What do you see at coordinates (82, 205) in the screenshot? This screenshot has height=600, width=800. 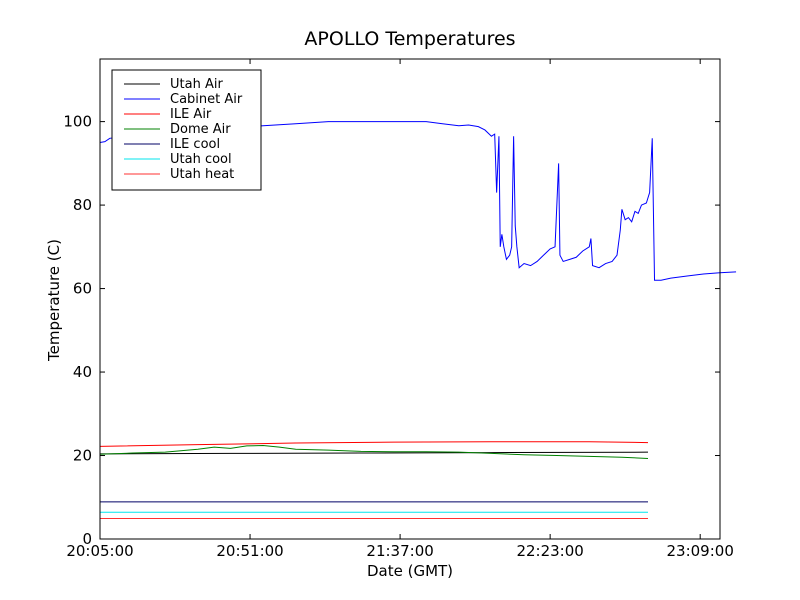 I see `y-tick-label: 80` at bounding box center [82, 205].